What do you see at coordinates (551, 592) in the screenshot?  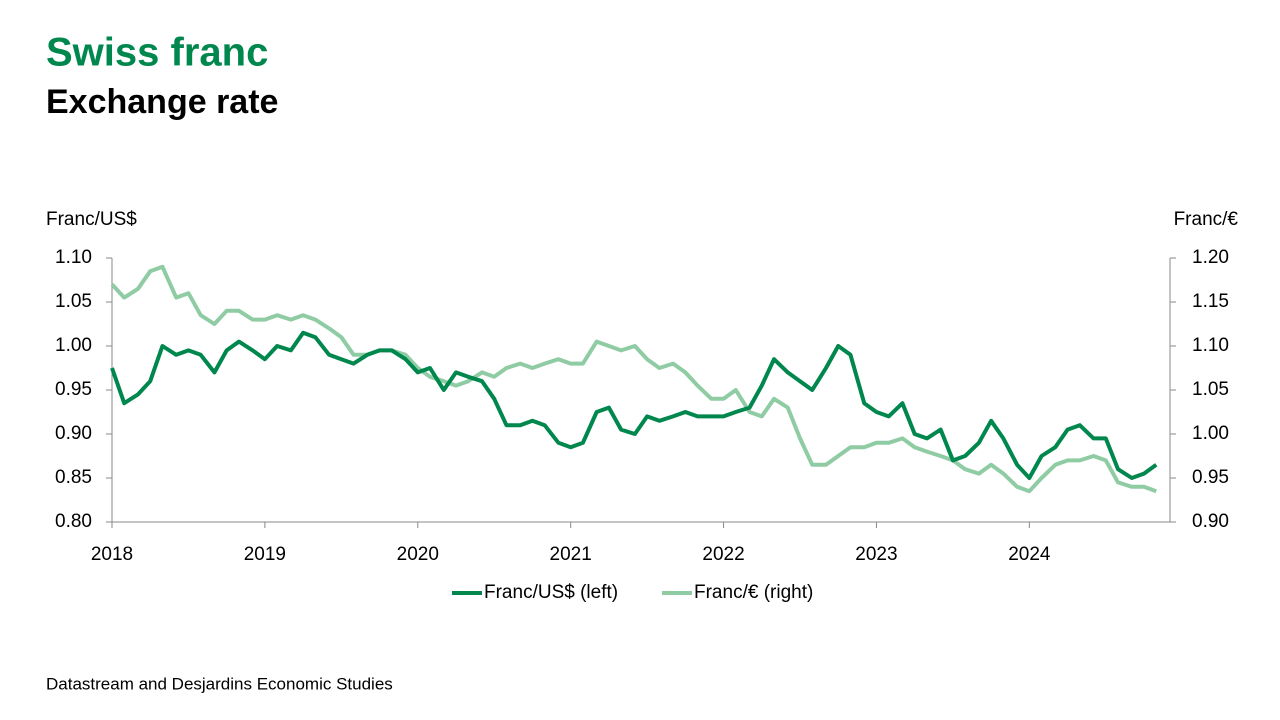 I see `legend-label: Franc/US$ (left)` at bounding box center [551, 592].